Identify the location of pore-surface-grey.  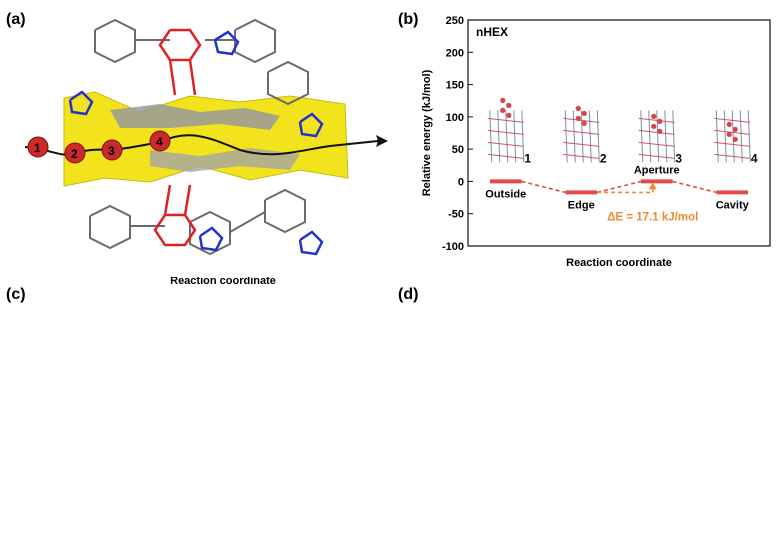
(195, 117).